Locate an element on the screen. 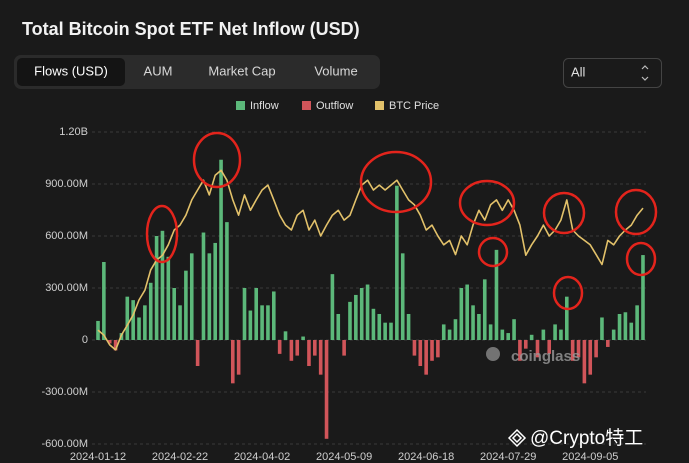 Image resolution: width=689 pixels, height=463 pixels. x-tick-label: 2024-09-05 is located at coordinates (590, 457).